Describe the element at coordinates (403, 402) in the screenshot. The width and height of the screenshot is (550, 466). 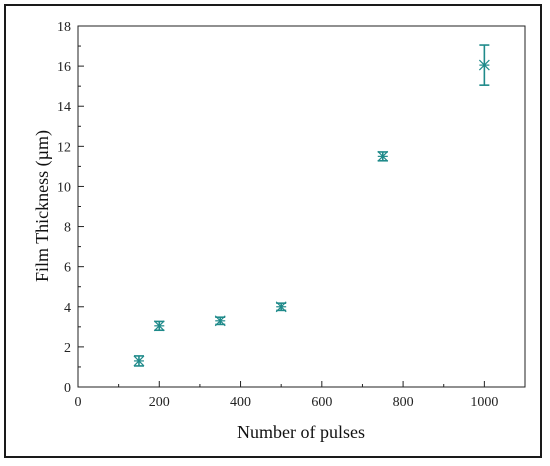
I see `x-tick-label: 800` at that location.